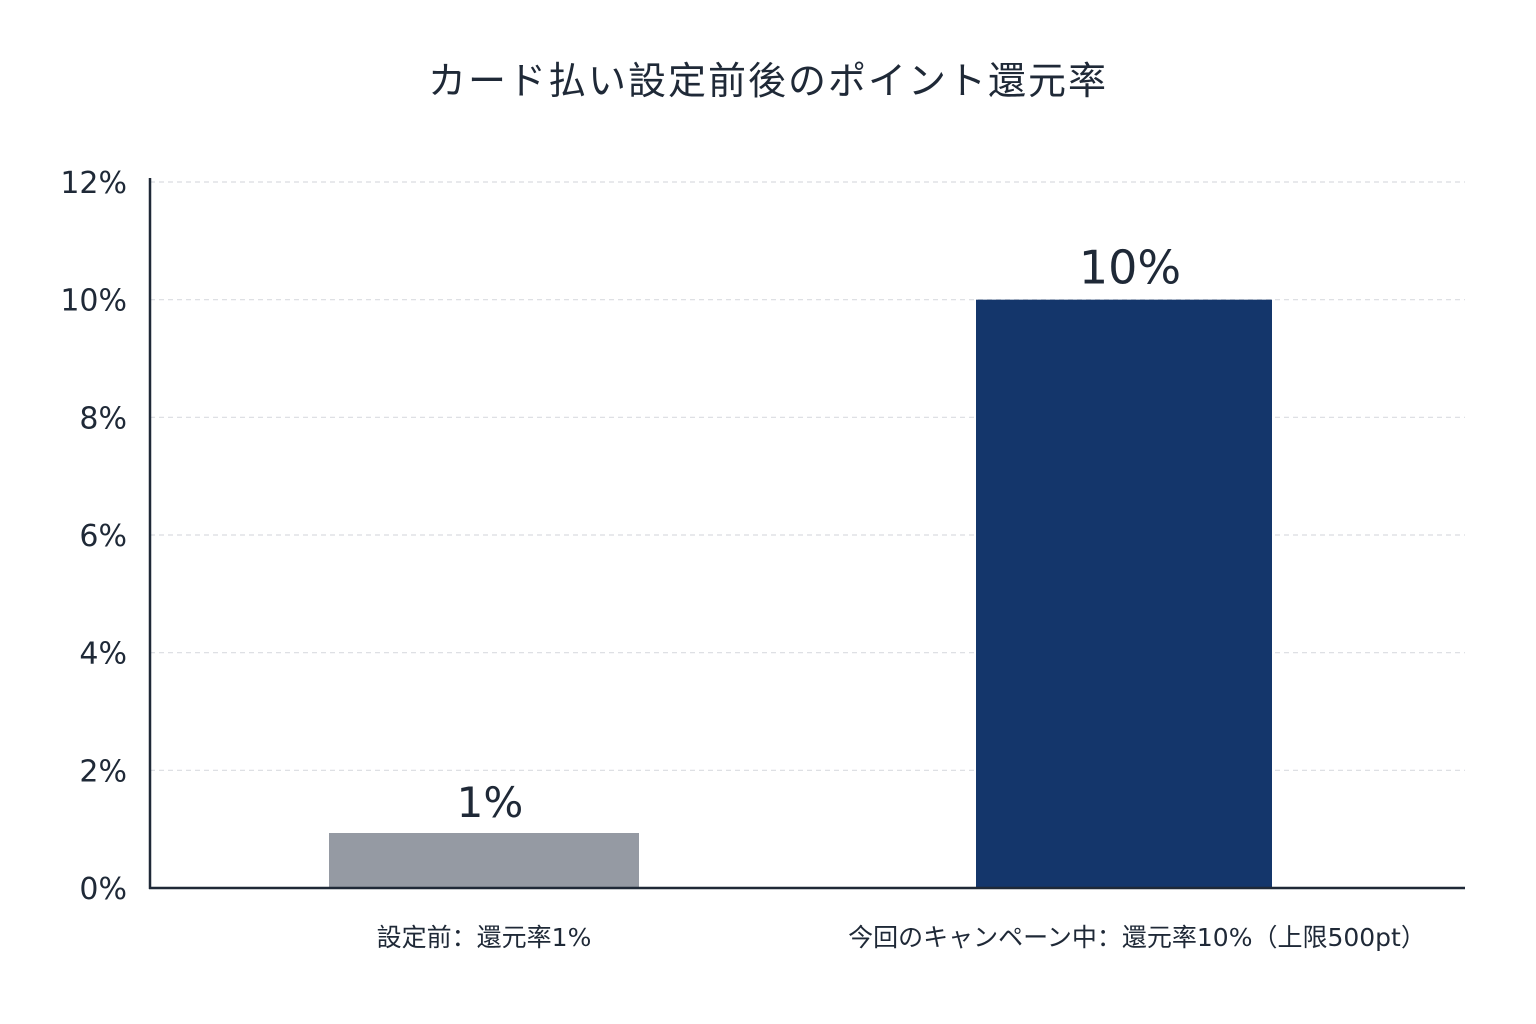 The height and width of the screenshot is (1024, 1536). What do you see at coordinates (767, 81) in the screenshot?
I see `chart-title: カード払い設定前後のポイント還元率` at bounding box center [767, 81].